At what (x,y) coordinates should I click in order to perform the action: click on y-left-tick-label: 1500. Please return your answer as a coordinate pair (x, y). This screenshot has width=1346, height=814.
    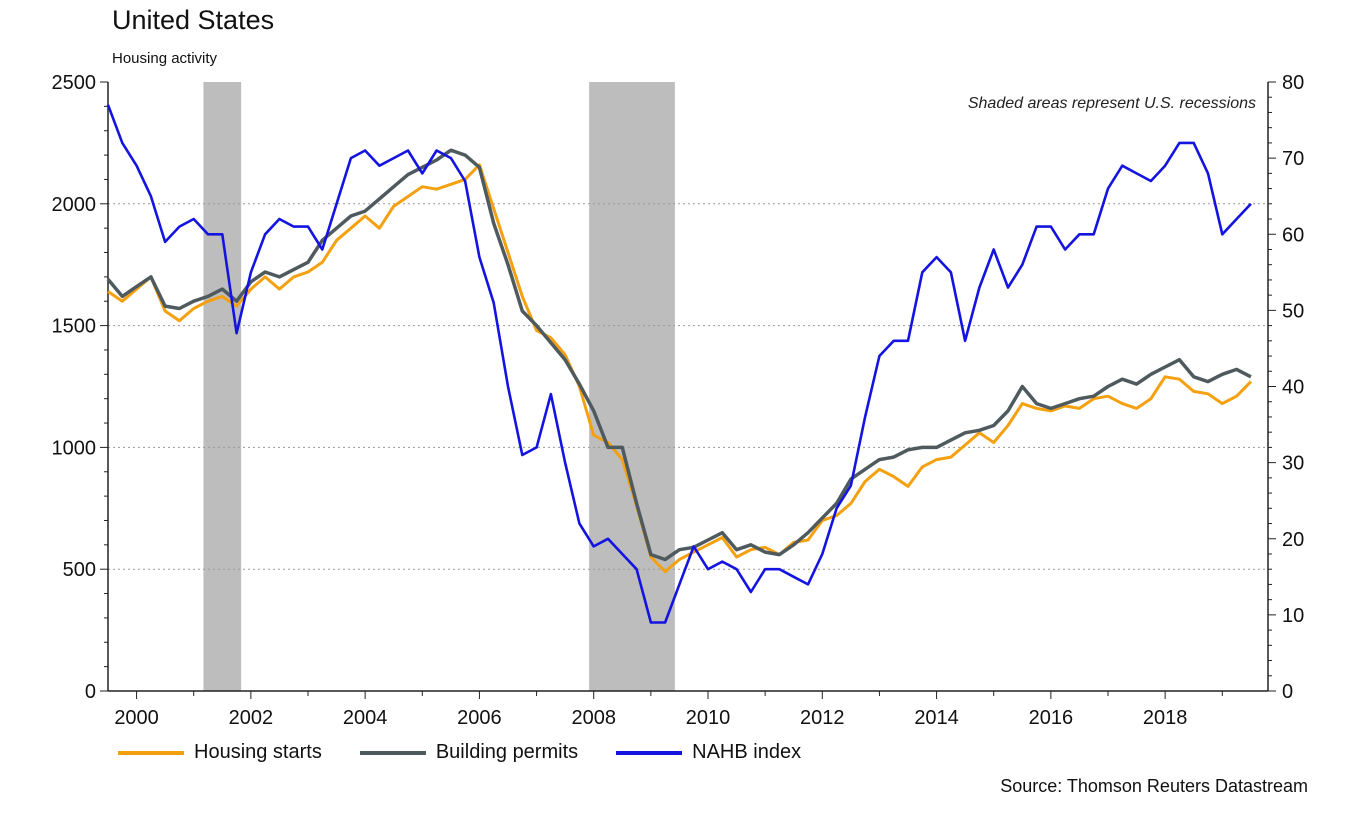
    Looking at the image, I should click on (74, 327).